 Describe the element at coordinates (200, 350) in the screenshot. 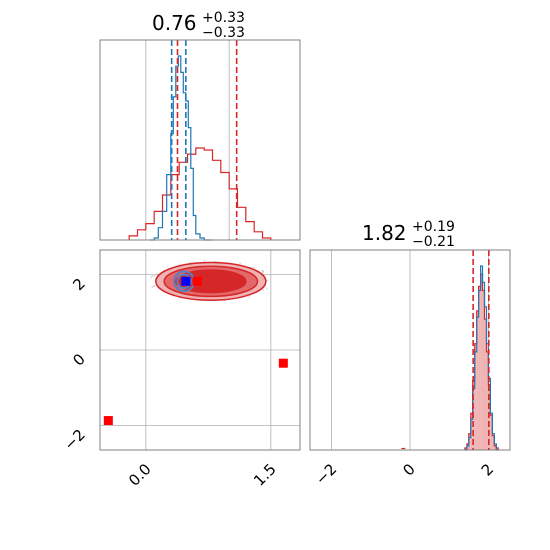

I see `frame-joint` at that location.